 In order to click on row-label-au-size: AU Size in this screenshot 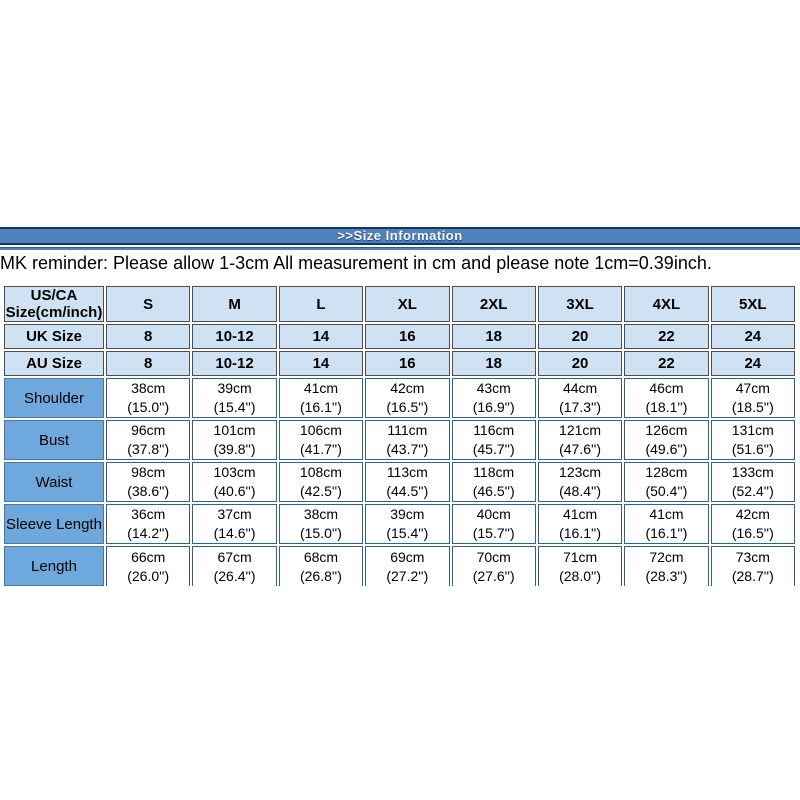, I will do `click(54, 363)`.